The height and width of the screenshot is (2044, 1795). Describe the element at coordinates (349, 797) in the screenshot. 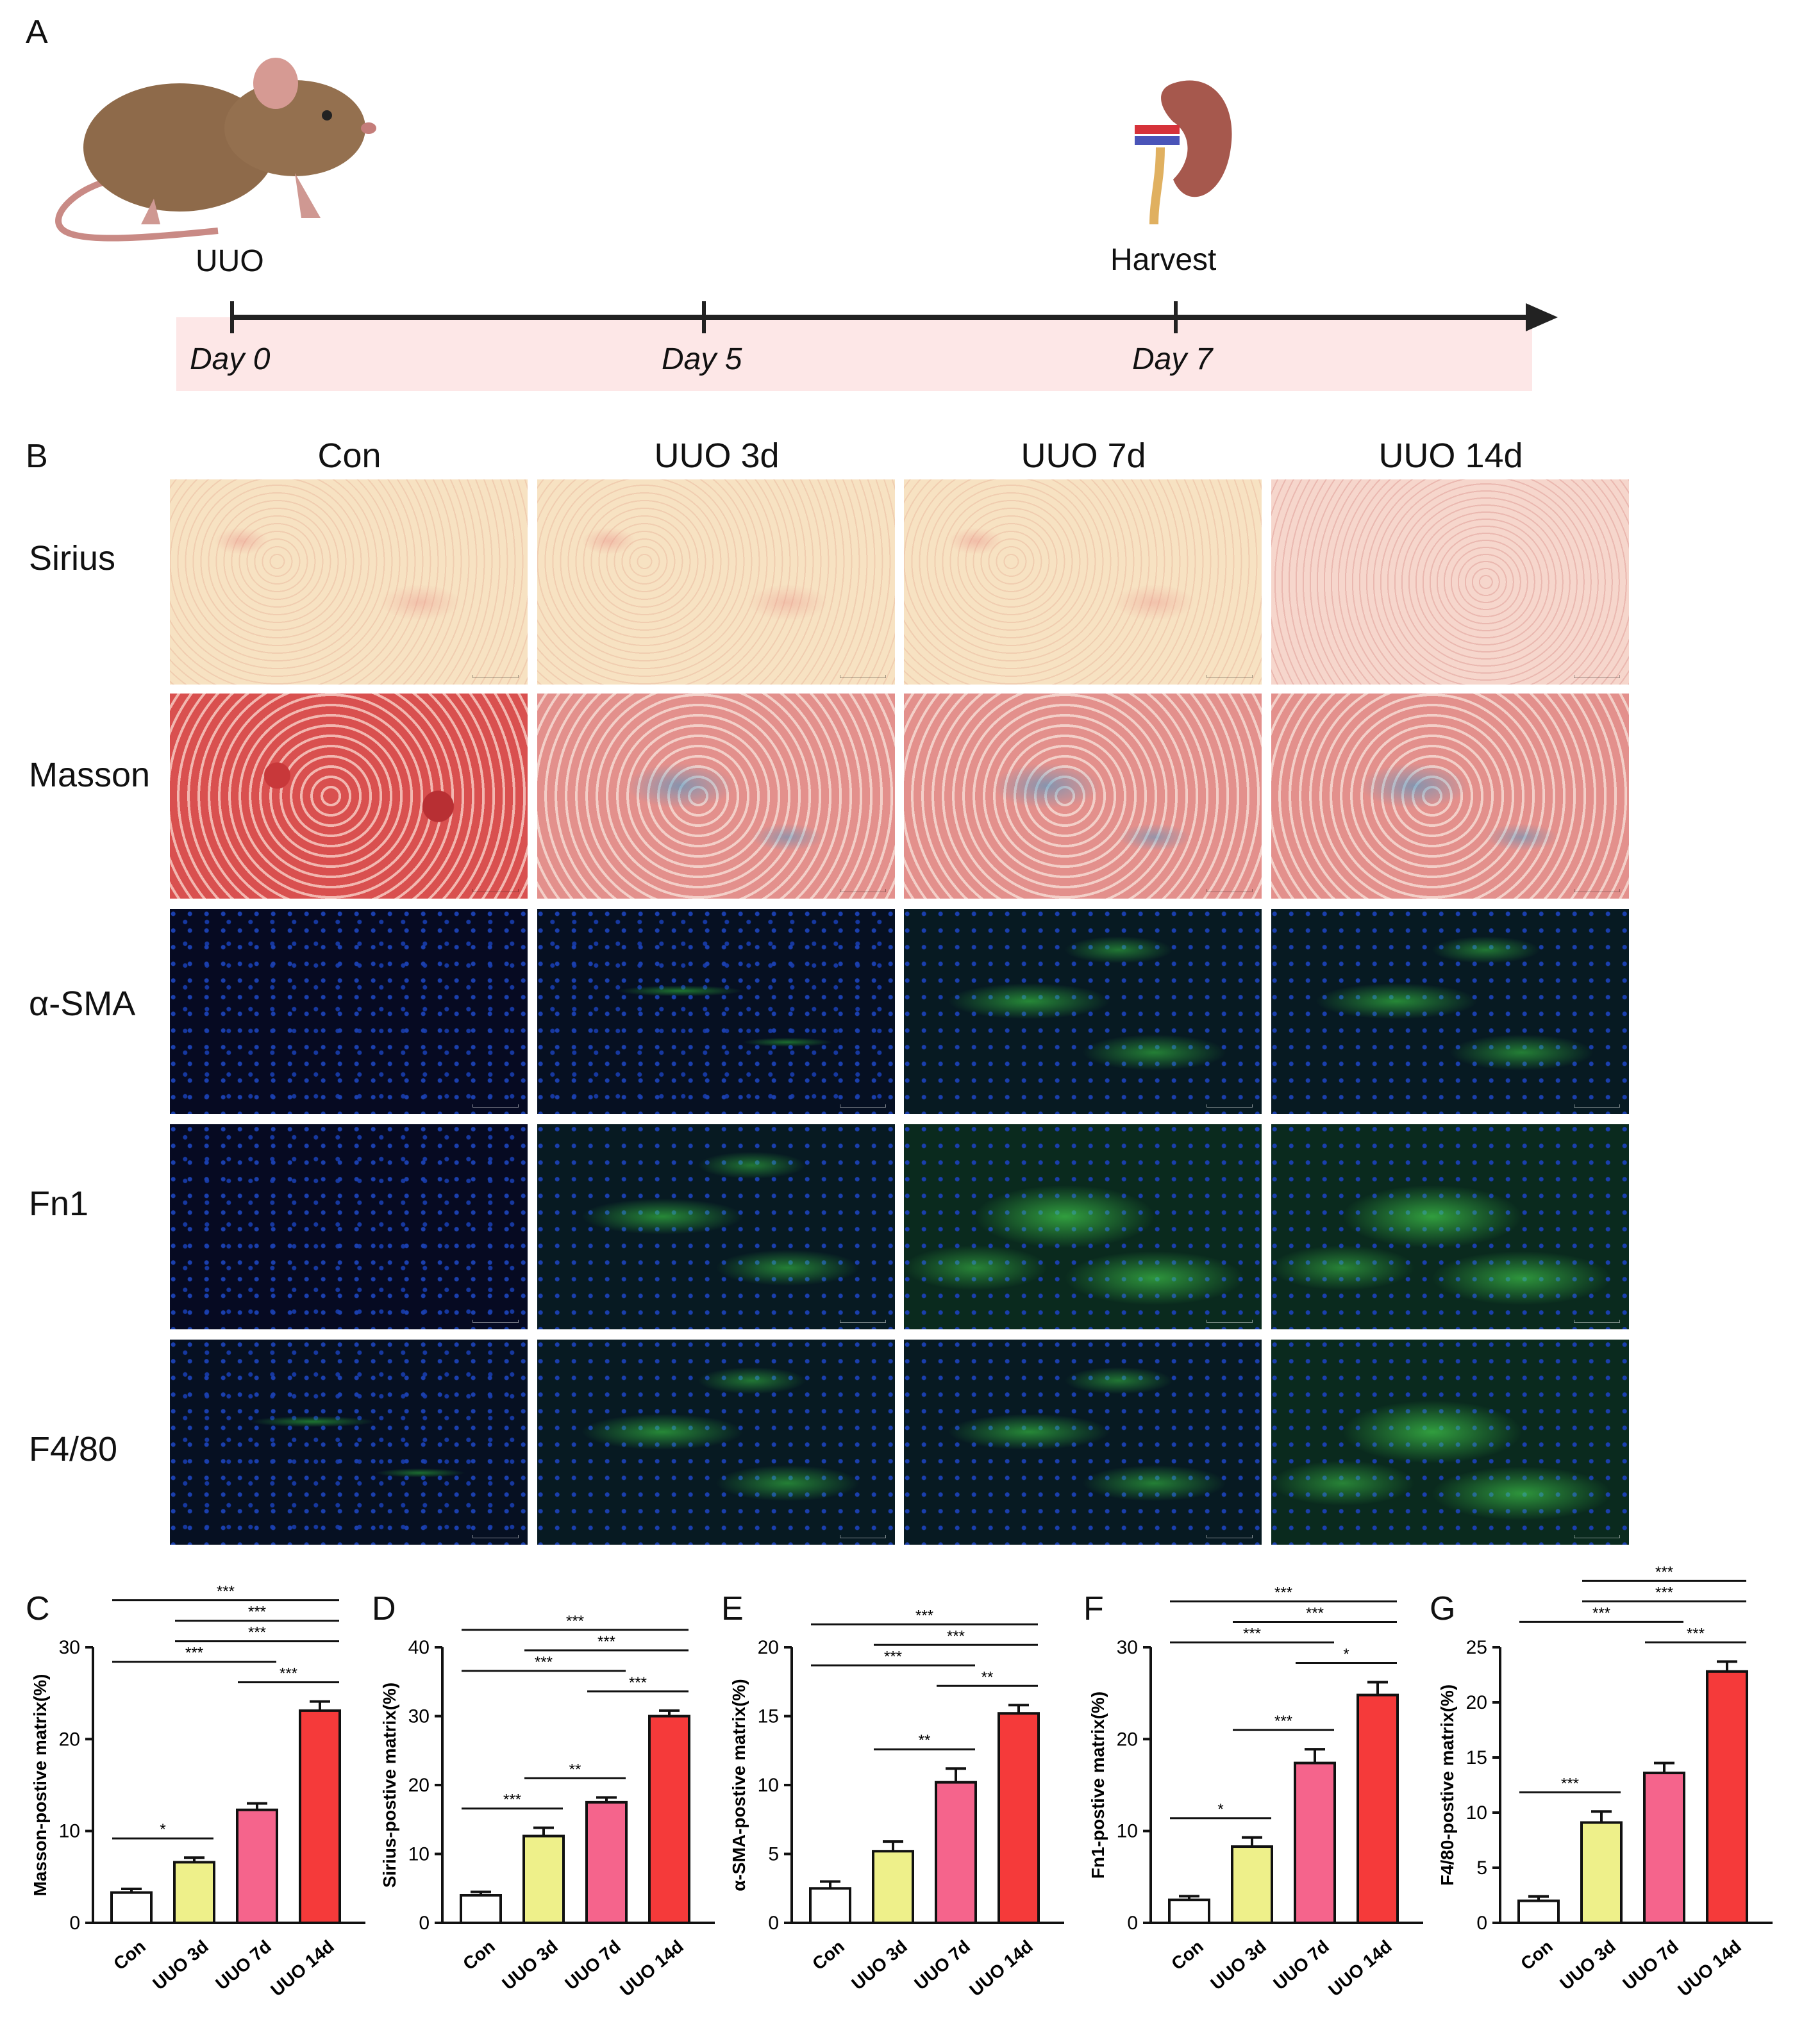

I see `micrograph-masson-con` at that location.